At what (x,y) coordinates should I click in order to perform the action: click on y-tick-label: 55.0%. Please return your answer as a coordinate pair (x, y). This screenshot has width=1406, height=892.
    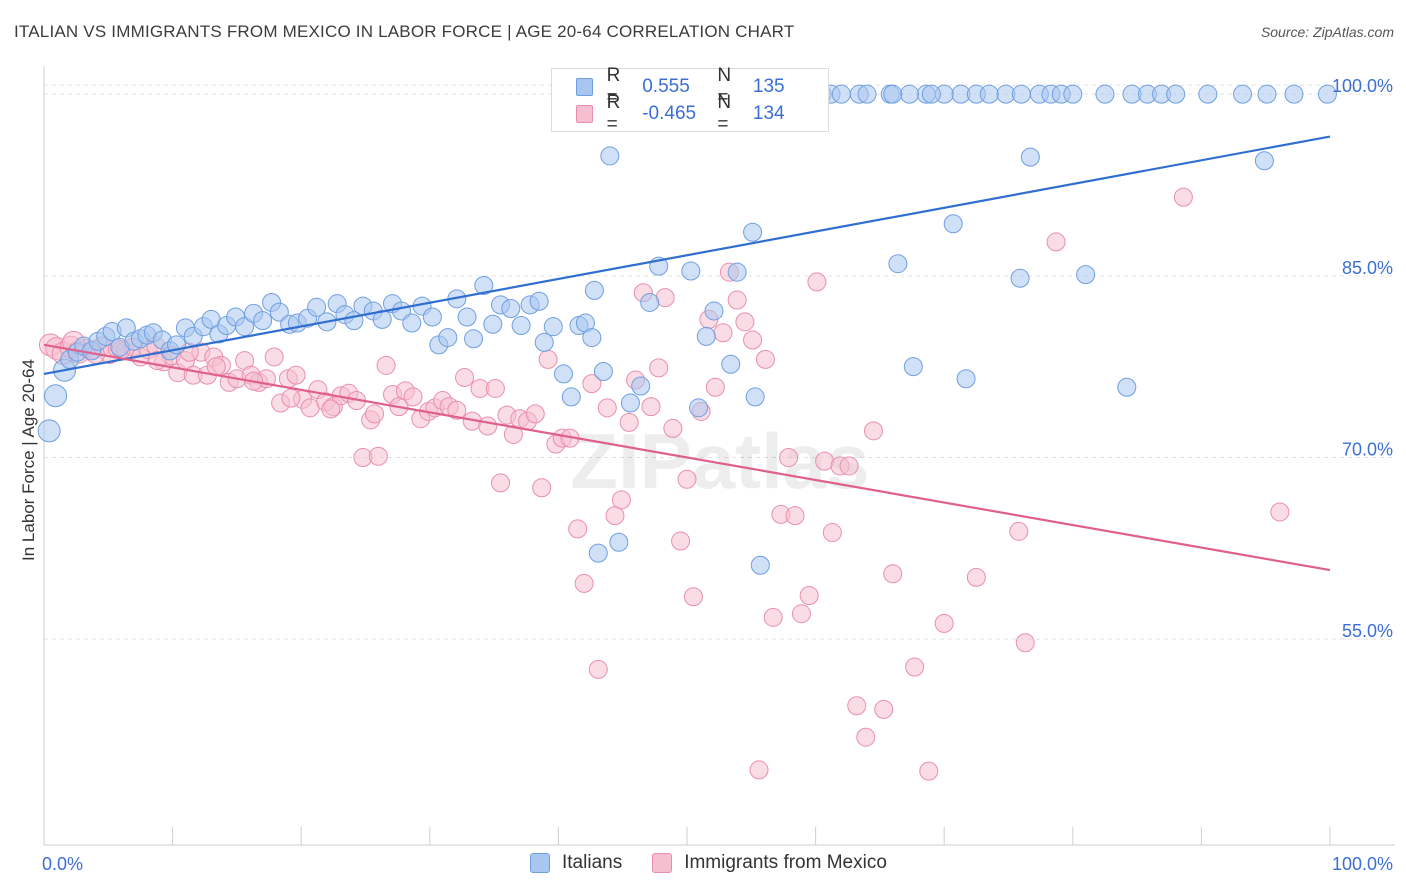
    Looking at the image, I should click on (1367, 631).